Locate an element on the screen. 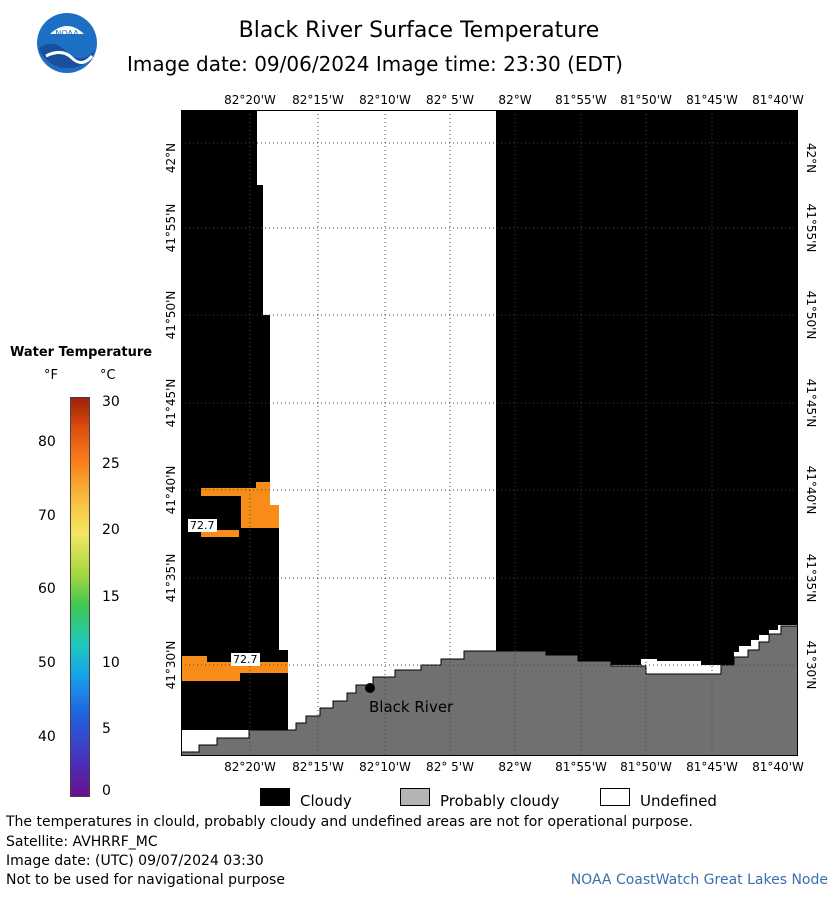  lon-tick-top: 81°50'W is located at coordinates (646, 100).